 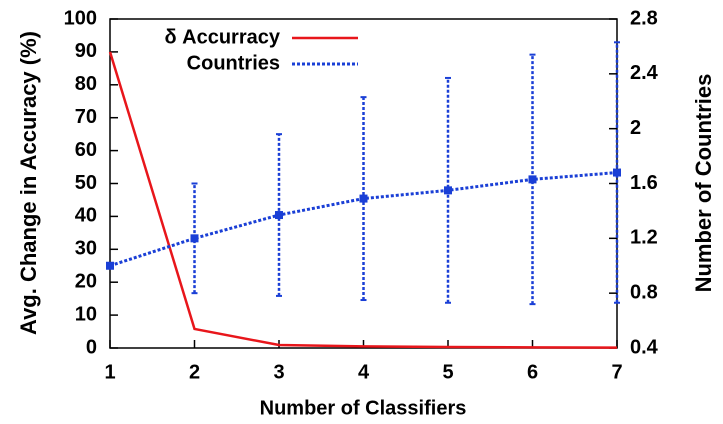 What do you see at coordinates (635, 128) in the screenshot?
I see `y2-tick-label: 2` at bounding box center [635, 128].